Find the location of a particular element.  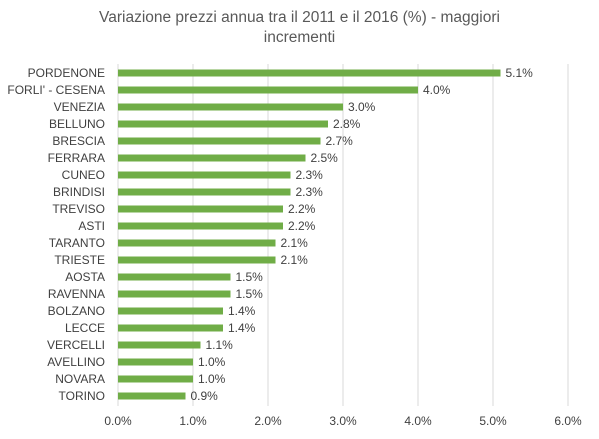

category-label: VENEZIA is located at coordinates (79, 107).